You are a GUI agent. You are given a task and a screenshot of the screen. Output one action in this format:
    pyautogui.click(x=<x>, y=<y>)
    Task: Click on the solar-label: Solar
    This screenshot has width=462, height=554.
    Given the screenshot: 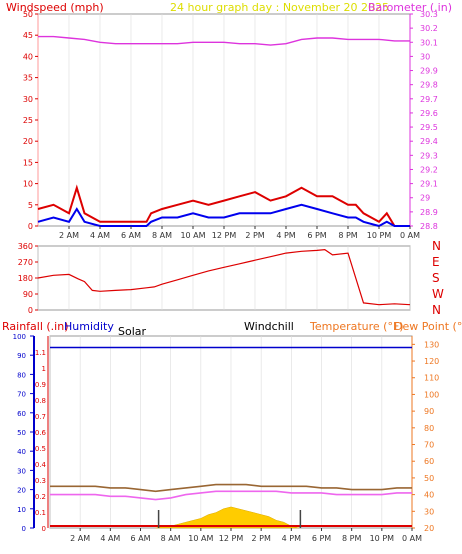 What is the action you would take?
    pyautogui.click(x=132, y=331)
    